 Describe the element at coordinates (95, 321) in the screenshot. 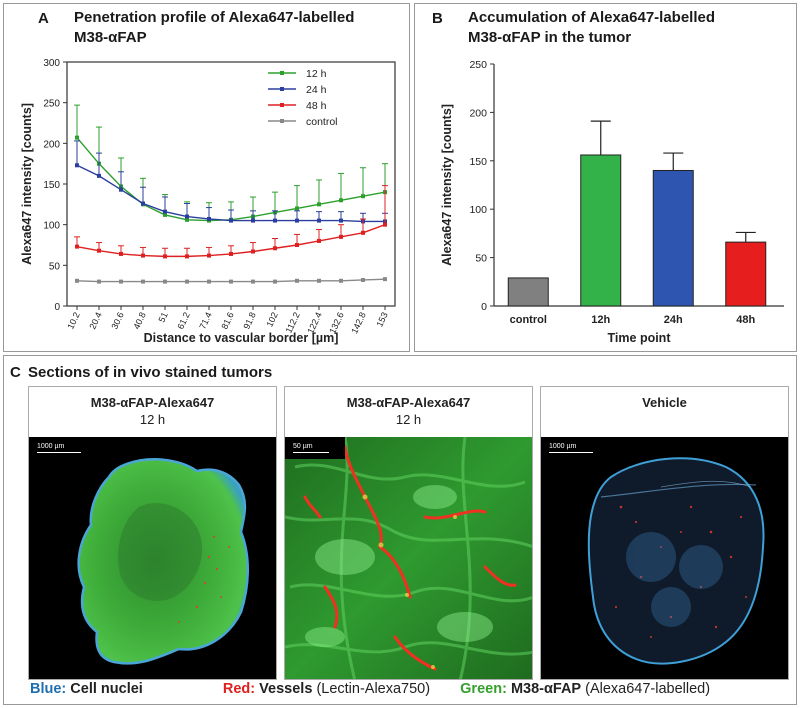

I see `x-tick-label: 20.4` at that location.